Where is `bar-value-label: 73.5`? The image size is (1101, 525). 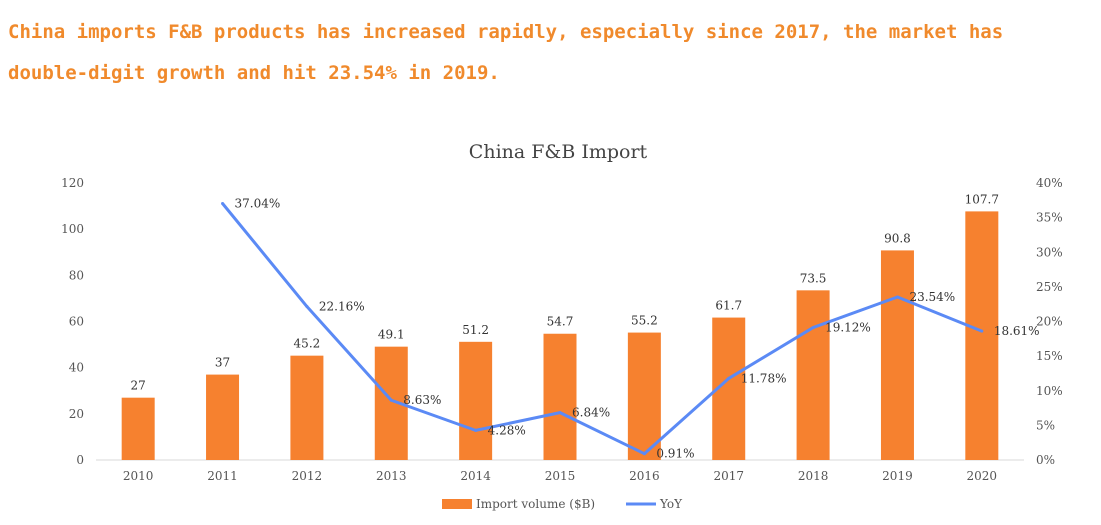
bar-value-label: 73.5 is located at coordinates (813, 278).